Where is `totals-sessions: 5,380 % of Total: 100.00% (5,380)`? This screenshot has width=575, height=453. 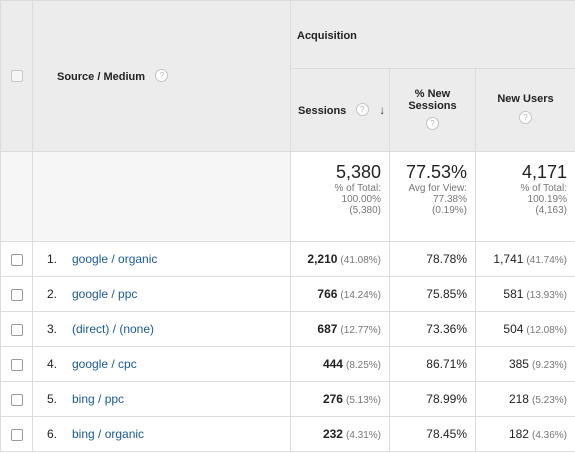 totals-sessions: 5,380 % of Total: 100.00% (5,380) is located at coordinates (340, 196).